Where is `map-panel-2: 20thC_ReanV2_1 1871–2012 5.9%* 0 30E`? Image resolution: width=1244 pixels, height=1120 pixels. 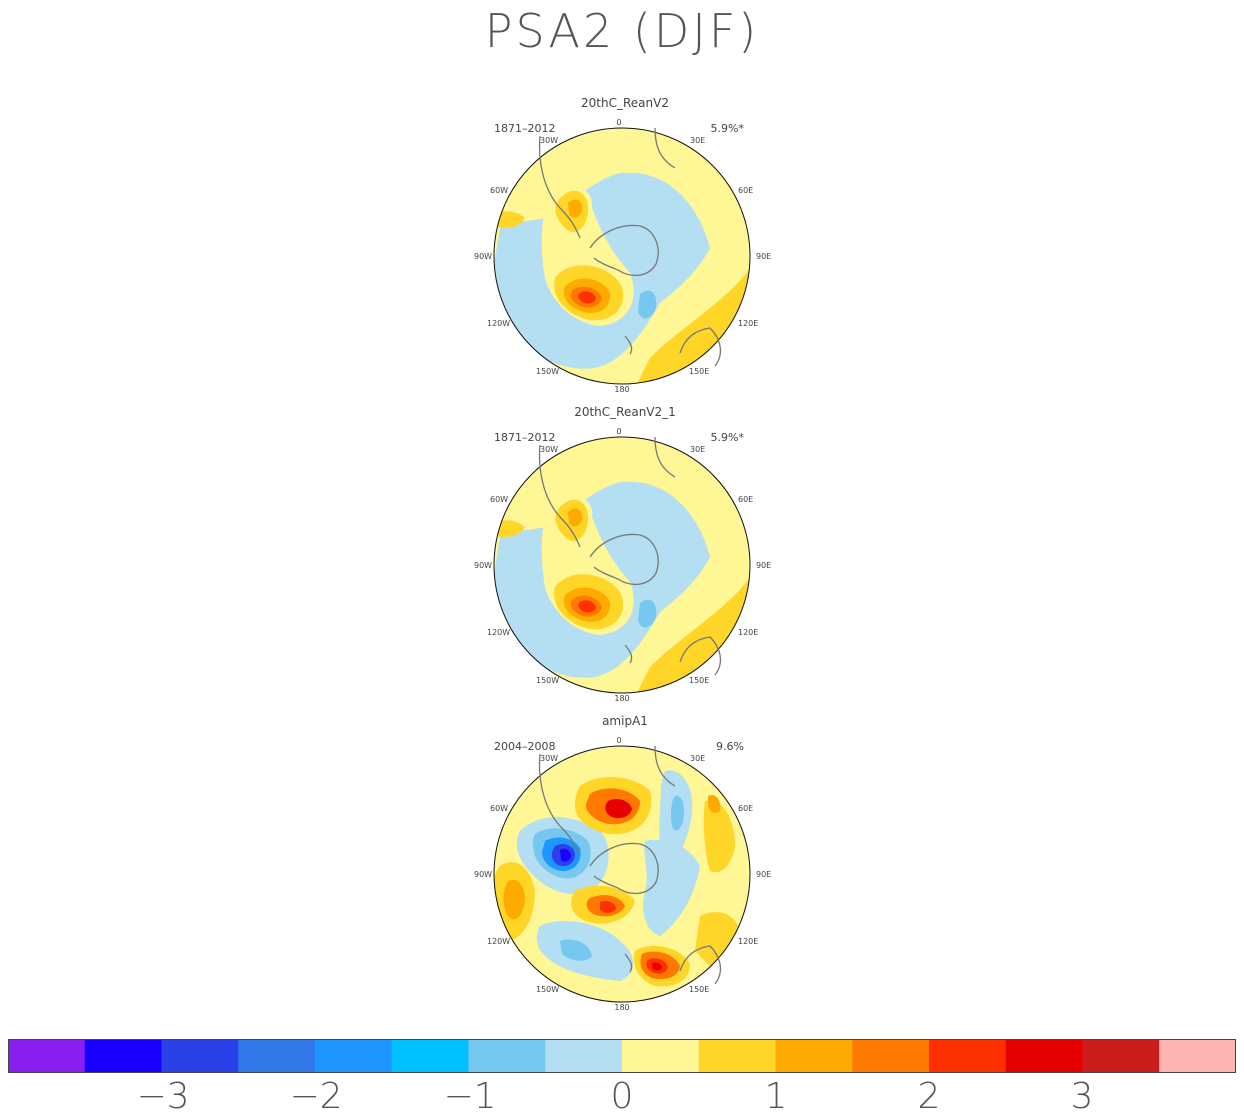
map-panel-2: 20thC_ReanV2_1 1871–2012 5.9%* 0 30E is located at coordinates (622, 556).